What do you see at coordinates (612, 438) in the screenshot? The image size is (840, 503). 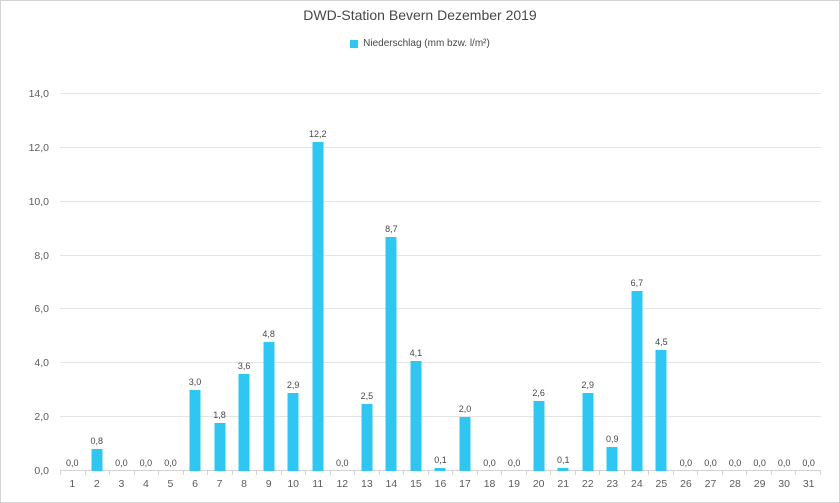 I see `bar-value-label: 0,9` at bounding box center [612, 438].